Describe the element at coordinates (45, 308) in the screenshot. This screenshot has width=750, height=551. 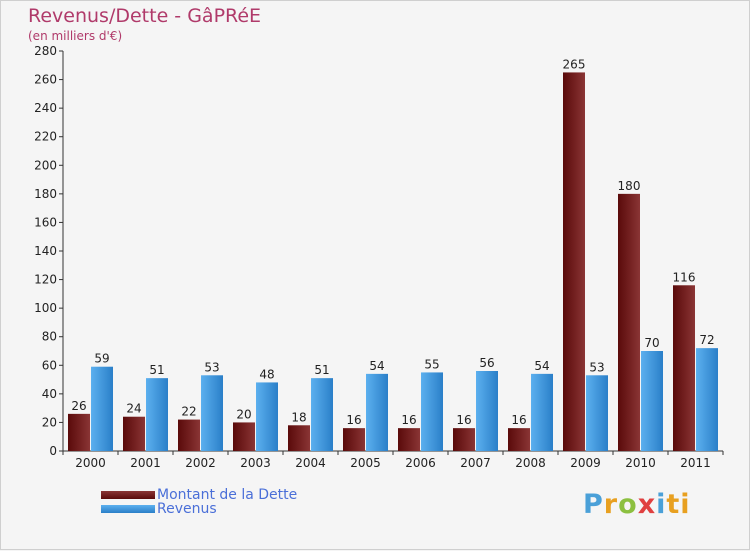
I see `y-tick-label: 100` at that location.